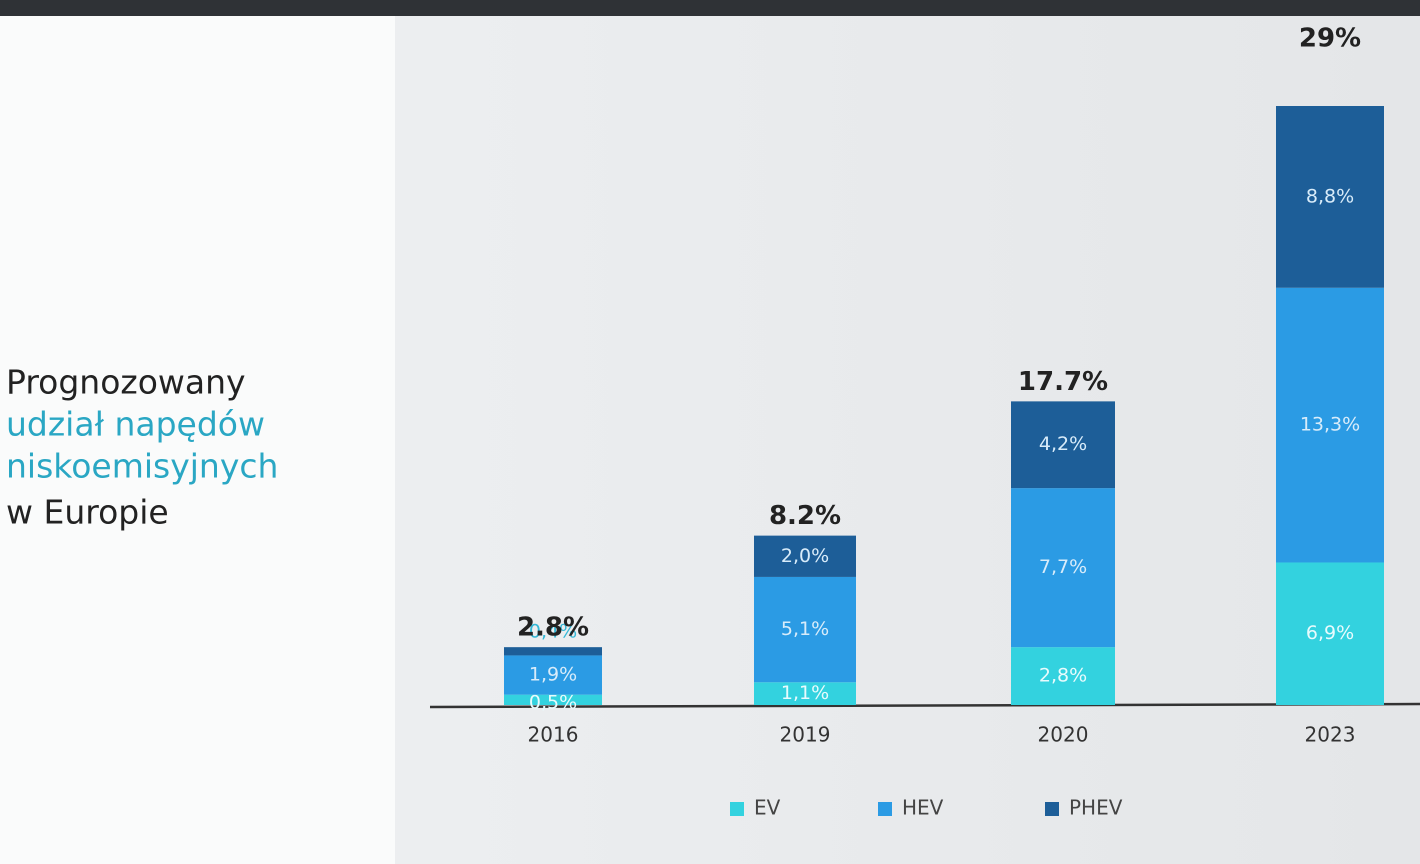  I want to click on value-label: 4,2%, so click(1063, 444).